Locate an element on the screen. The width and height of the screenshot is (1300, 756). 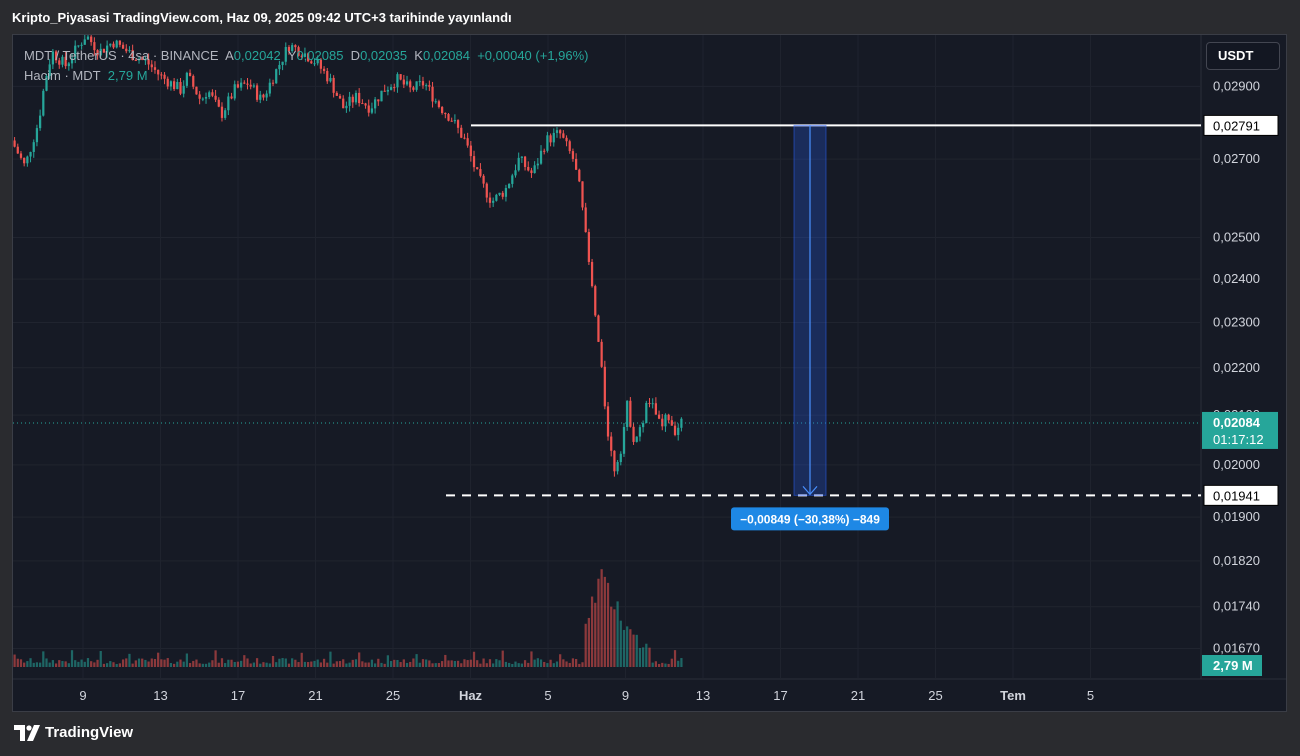
currency-button: USDT is located at coordinates (1243, 56).